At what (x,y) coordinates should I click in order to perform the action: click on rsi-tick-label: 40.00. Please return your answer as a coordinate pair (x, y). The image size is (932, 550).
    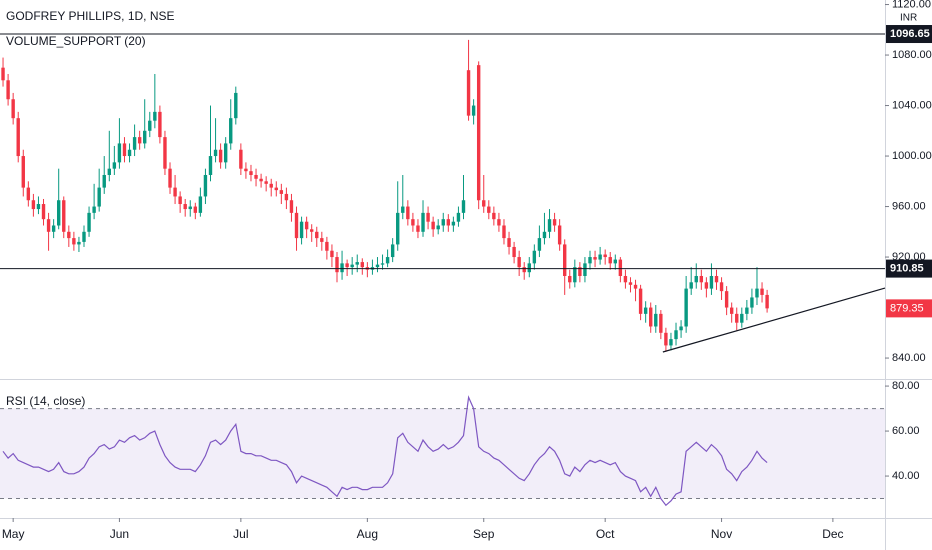
    Looking at the image, I should click on (906, 476).